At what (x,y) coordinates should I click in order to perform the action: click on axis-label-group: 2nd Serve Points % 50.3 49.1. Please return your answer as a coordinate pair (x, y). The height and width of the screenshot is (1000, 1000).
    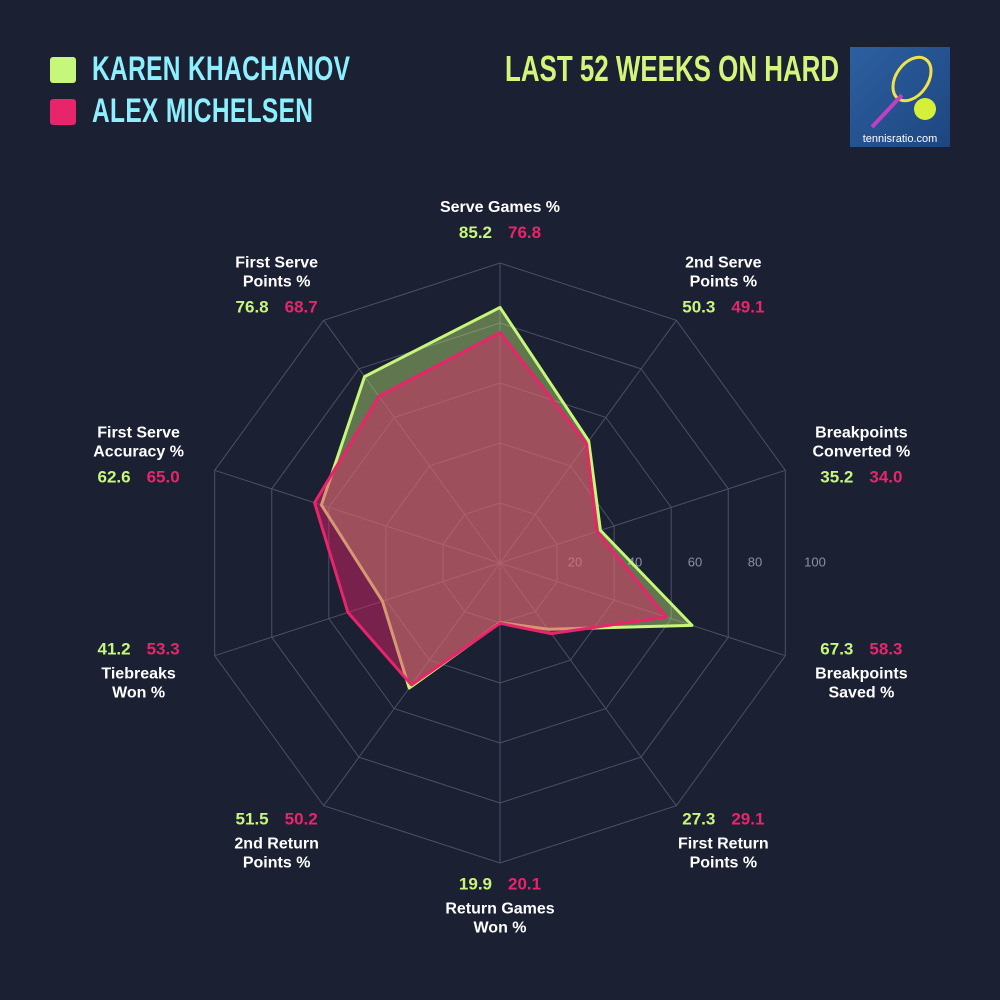
    Looking at the image, I should click on (723, 287).